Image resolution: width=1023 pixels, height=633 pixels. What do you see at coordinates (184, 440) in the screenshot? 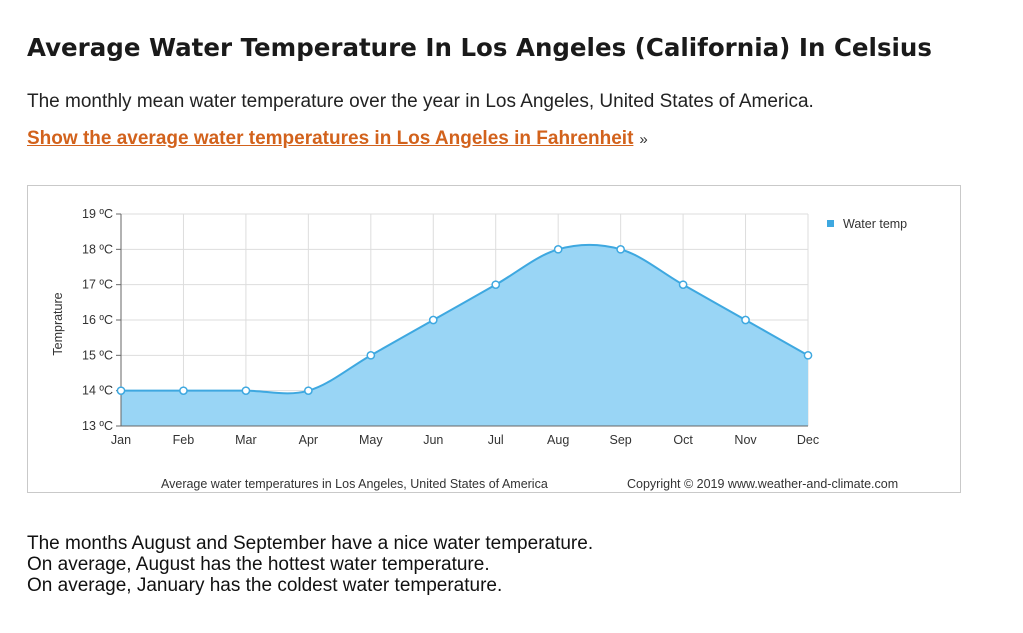
I see `x-tick-label: Feb` at bounding box center [184, 440].